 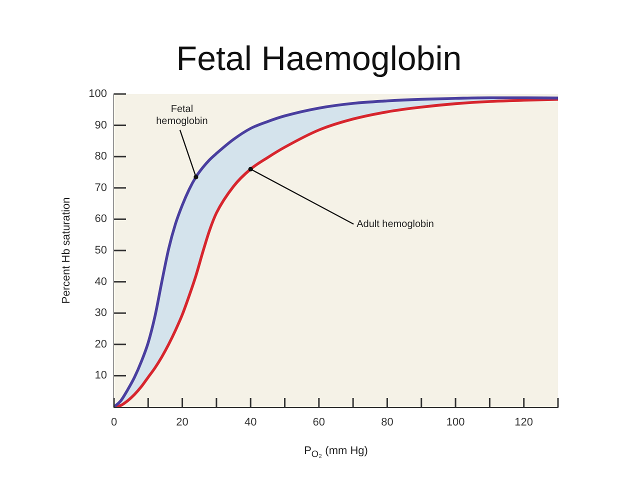 I want to click on y-tick-label: 30, so click(x=100, y=313).